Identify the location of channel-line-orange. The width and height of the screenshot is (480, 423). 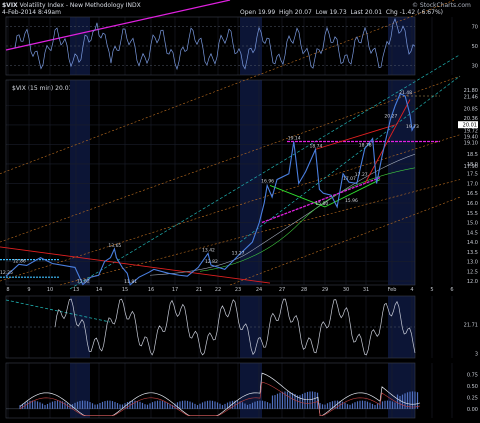
(345, 241).